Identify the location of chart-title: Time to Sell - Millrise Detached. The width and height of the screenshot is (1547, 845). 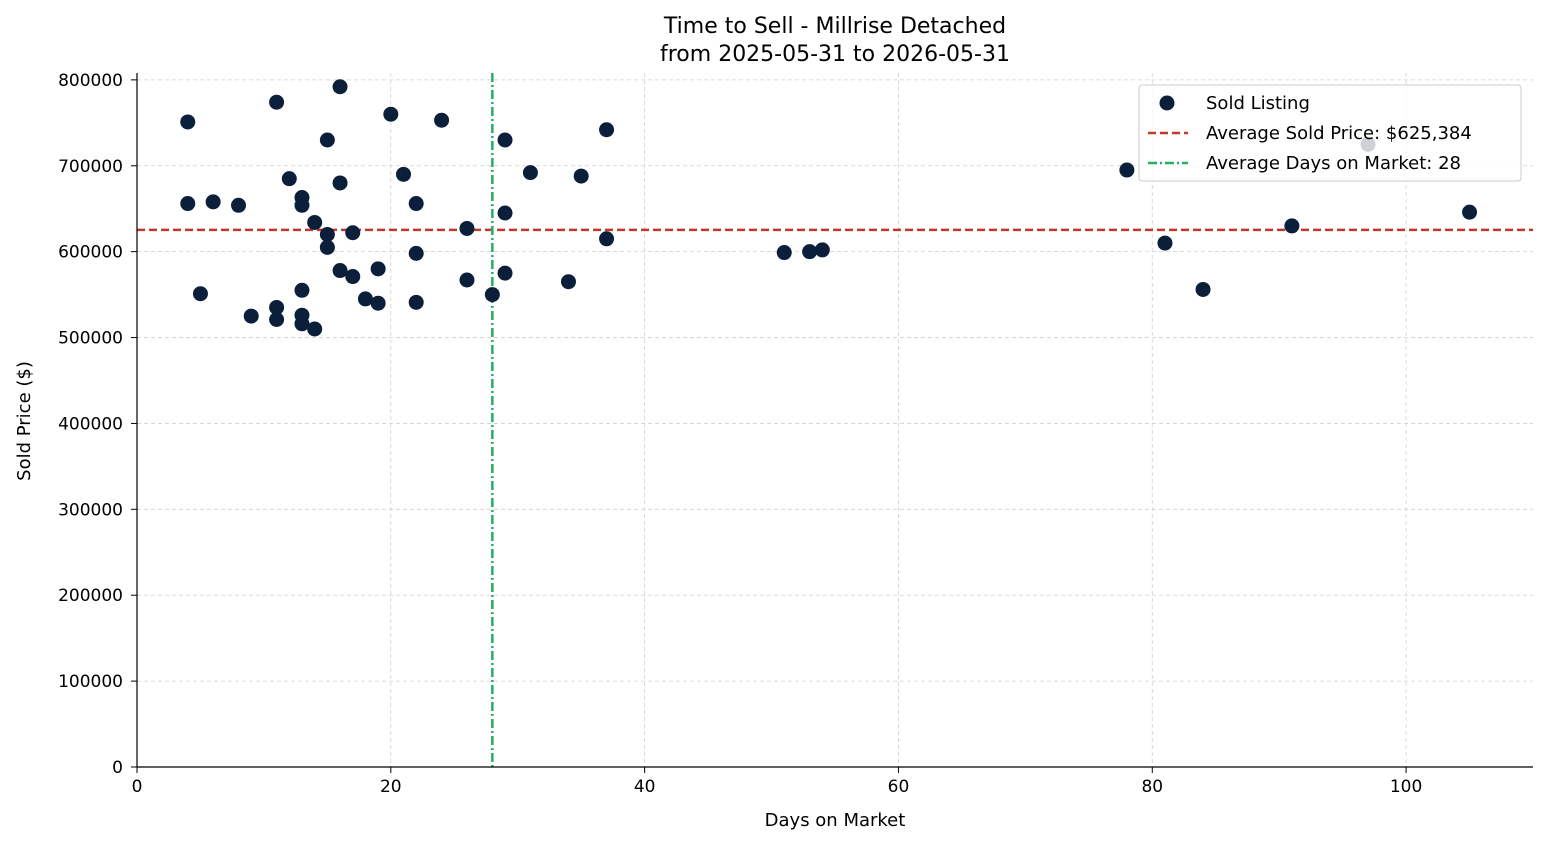
(834, 26).